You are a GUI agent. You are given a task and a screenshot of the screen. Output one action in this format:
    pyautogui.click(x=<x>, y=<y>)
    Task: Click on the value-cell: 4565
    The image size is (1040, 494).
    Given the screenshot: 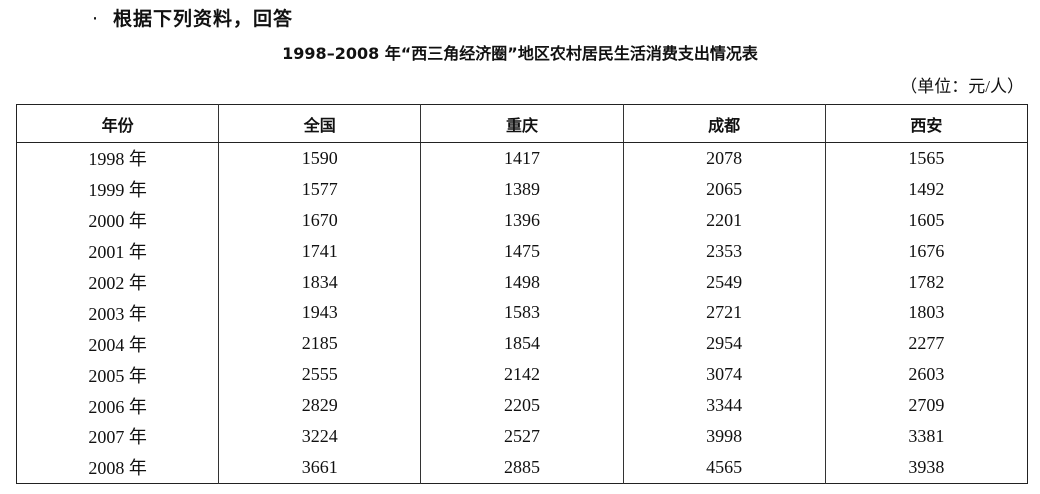 What is the action you would take?
    pyautogui.click(x=724, y=467)
    